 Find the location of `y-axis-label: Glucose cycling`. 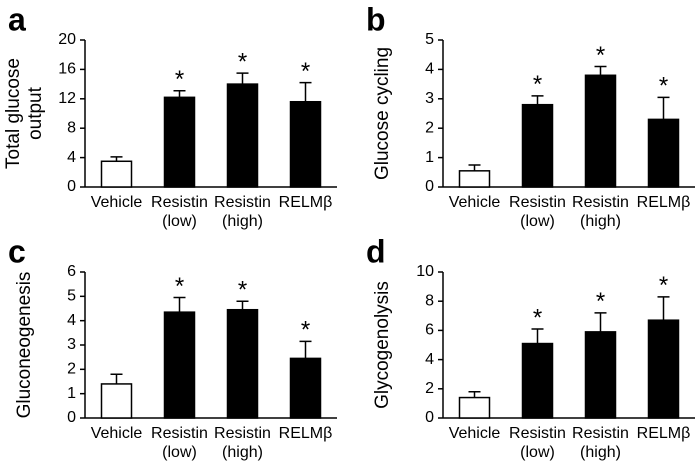

y-axis-label: Glucose cycling is located at coordinates (382, 113).